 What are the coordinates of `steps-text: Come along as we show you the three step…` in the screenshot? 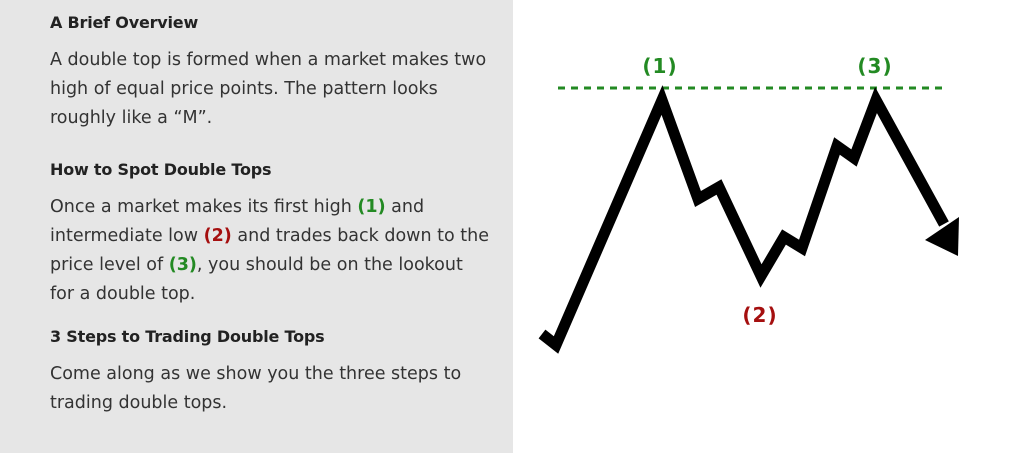 It's located at (256, 388).